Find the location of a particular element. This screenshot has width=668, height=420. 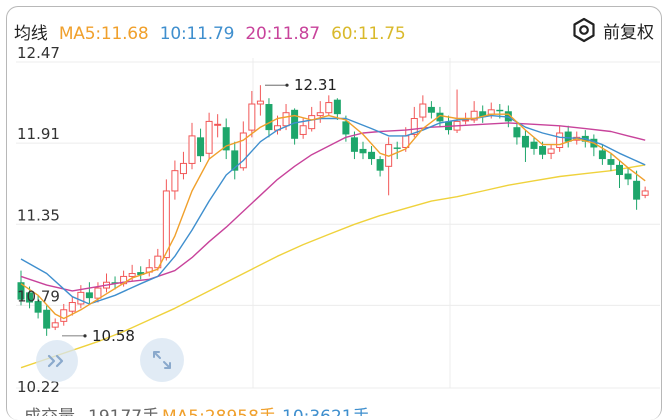

y-tick-label: 10.79 is located at coordinates (38, 296).